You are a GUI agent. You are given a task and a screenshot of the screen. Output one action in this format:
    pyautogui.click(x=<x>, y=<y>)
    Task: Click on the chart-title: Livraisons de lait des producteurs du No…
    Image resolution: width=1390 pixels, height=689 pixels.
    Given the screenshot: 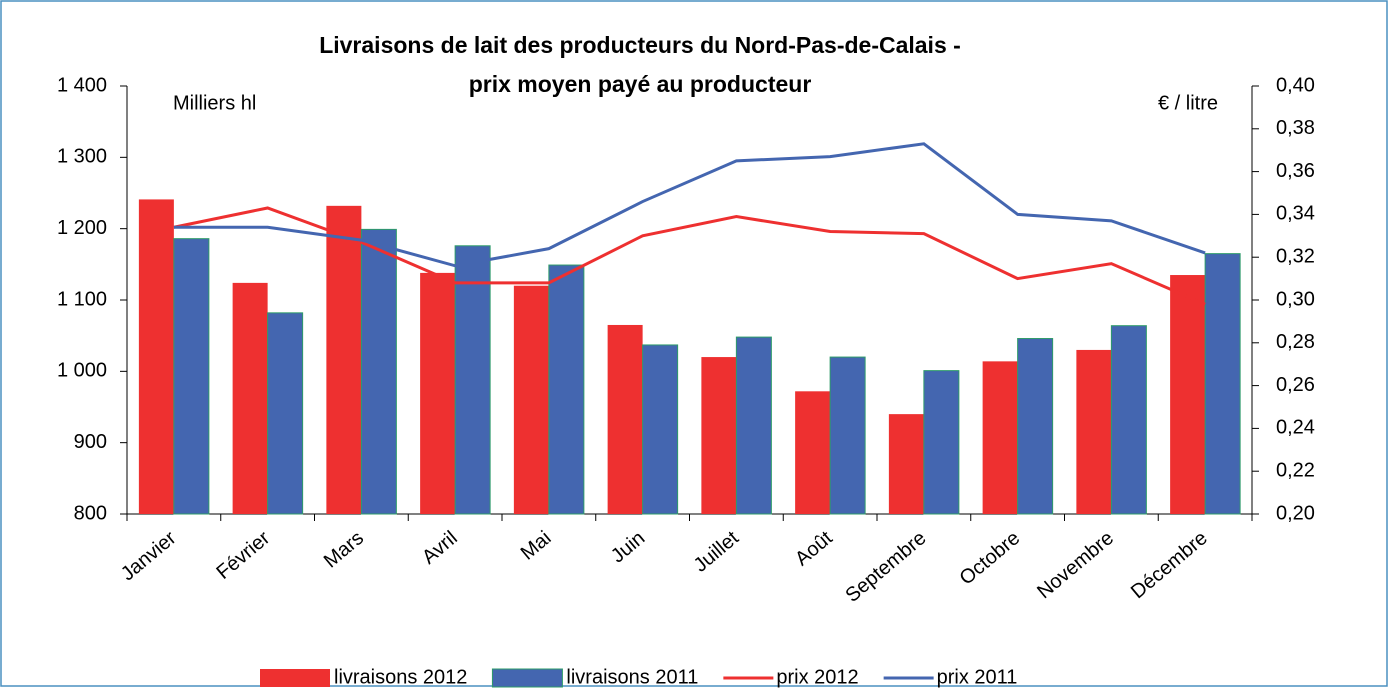 What is the action you would take?
    pyautogui.click(x=640, y=45)
    